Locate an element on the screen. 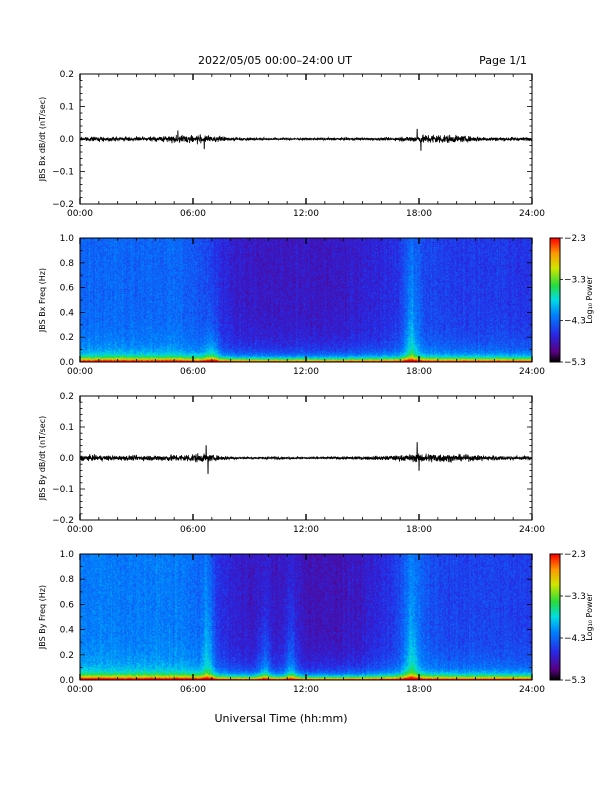 Image resolution: width=612 pixels, height=792 pixels. bx-colorbar: −2.3 −3.3 −4.3 −5.3 Log₁₀ Power is located at coordinates (571, 301).